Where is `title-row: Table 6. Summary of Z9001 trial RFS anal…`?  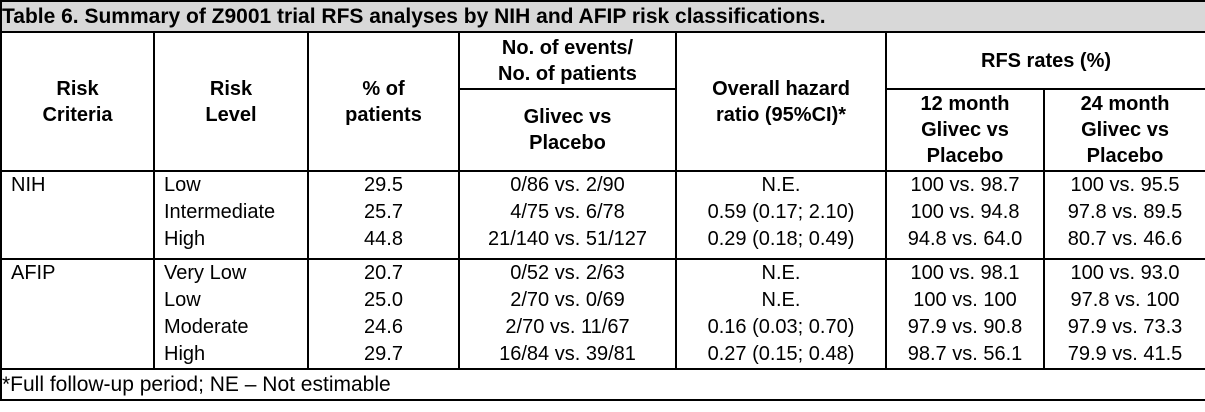
title-row: Table 6. Summary of Z9001 trial RFS anal… is located at coordinates (602, 16).